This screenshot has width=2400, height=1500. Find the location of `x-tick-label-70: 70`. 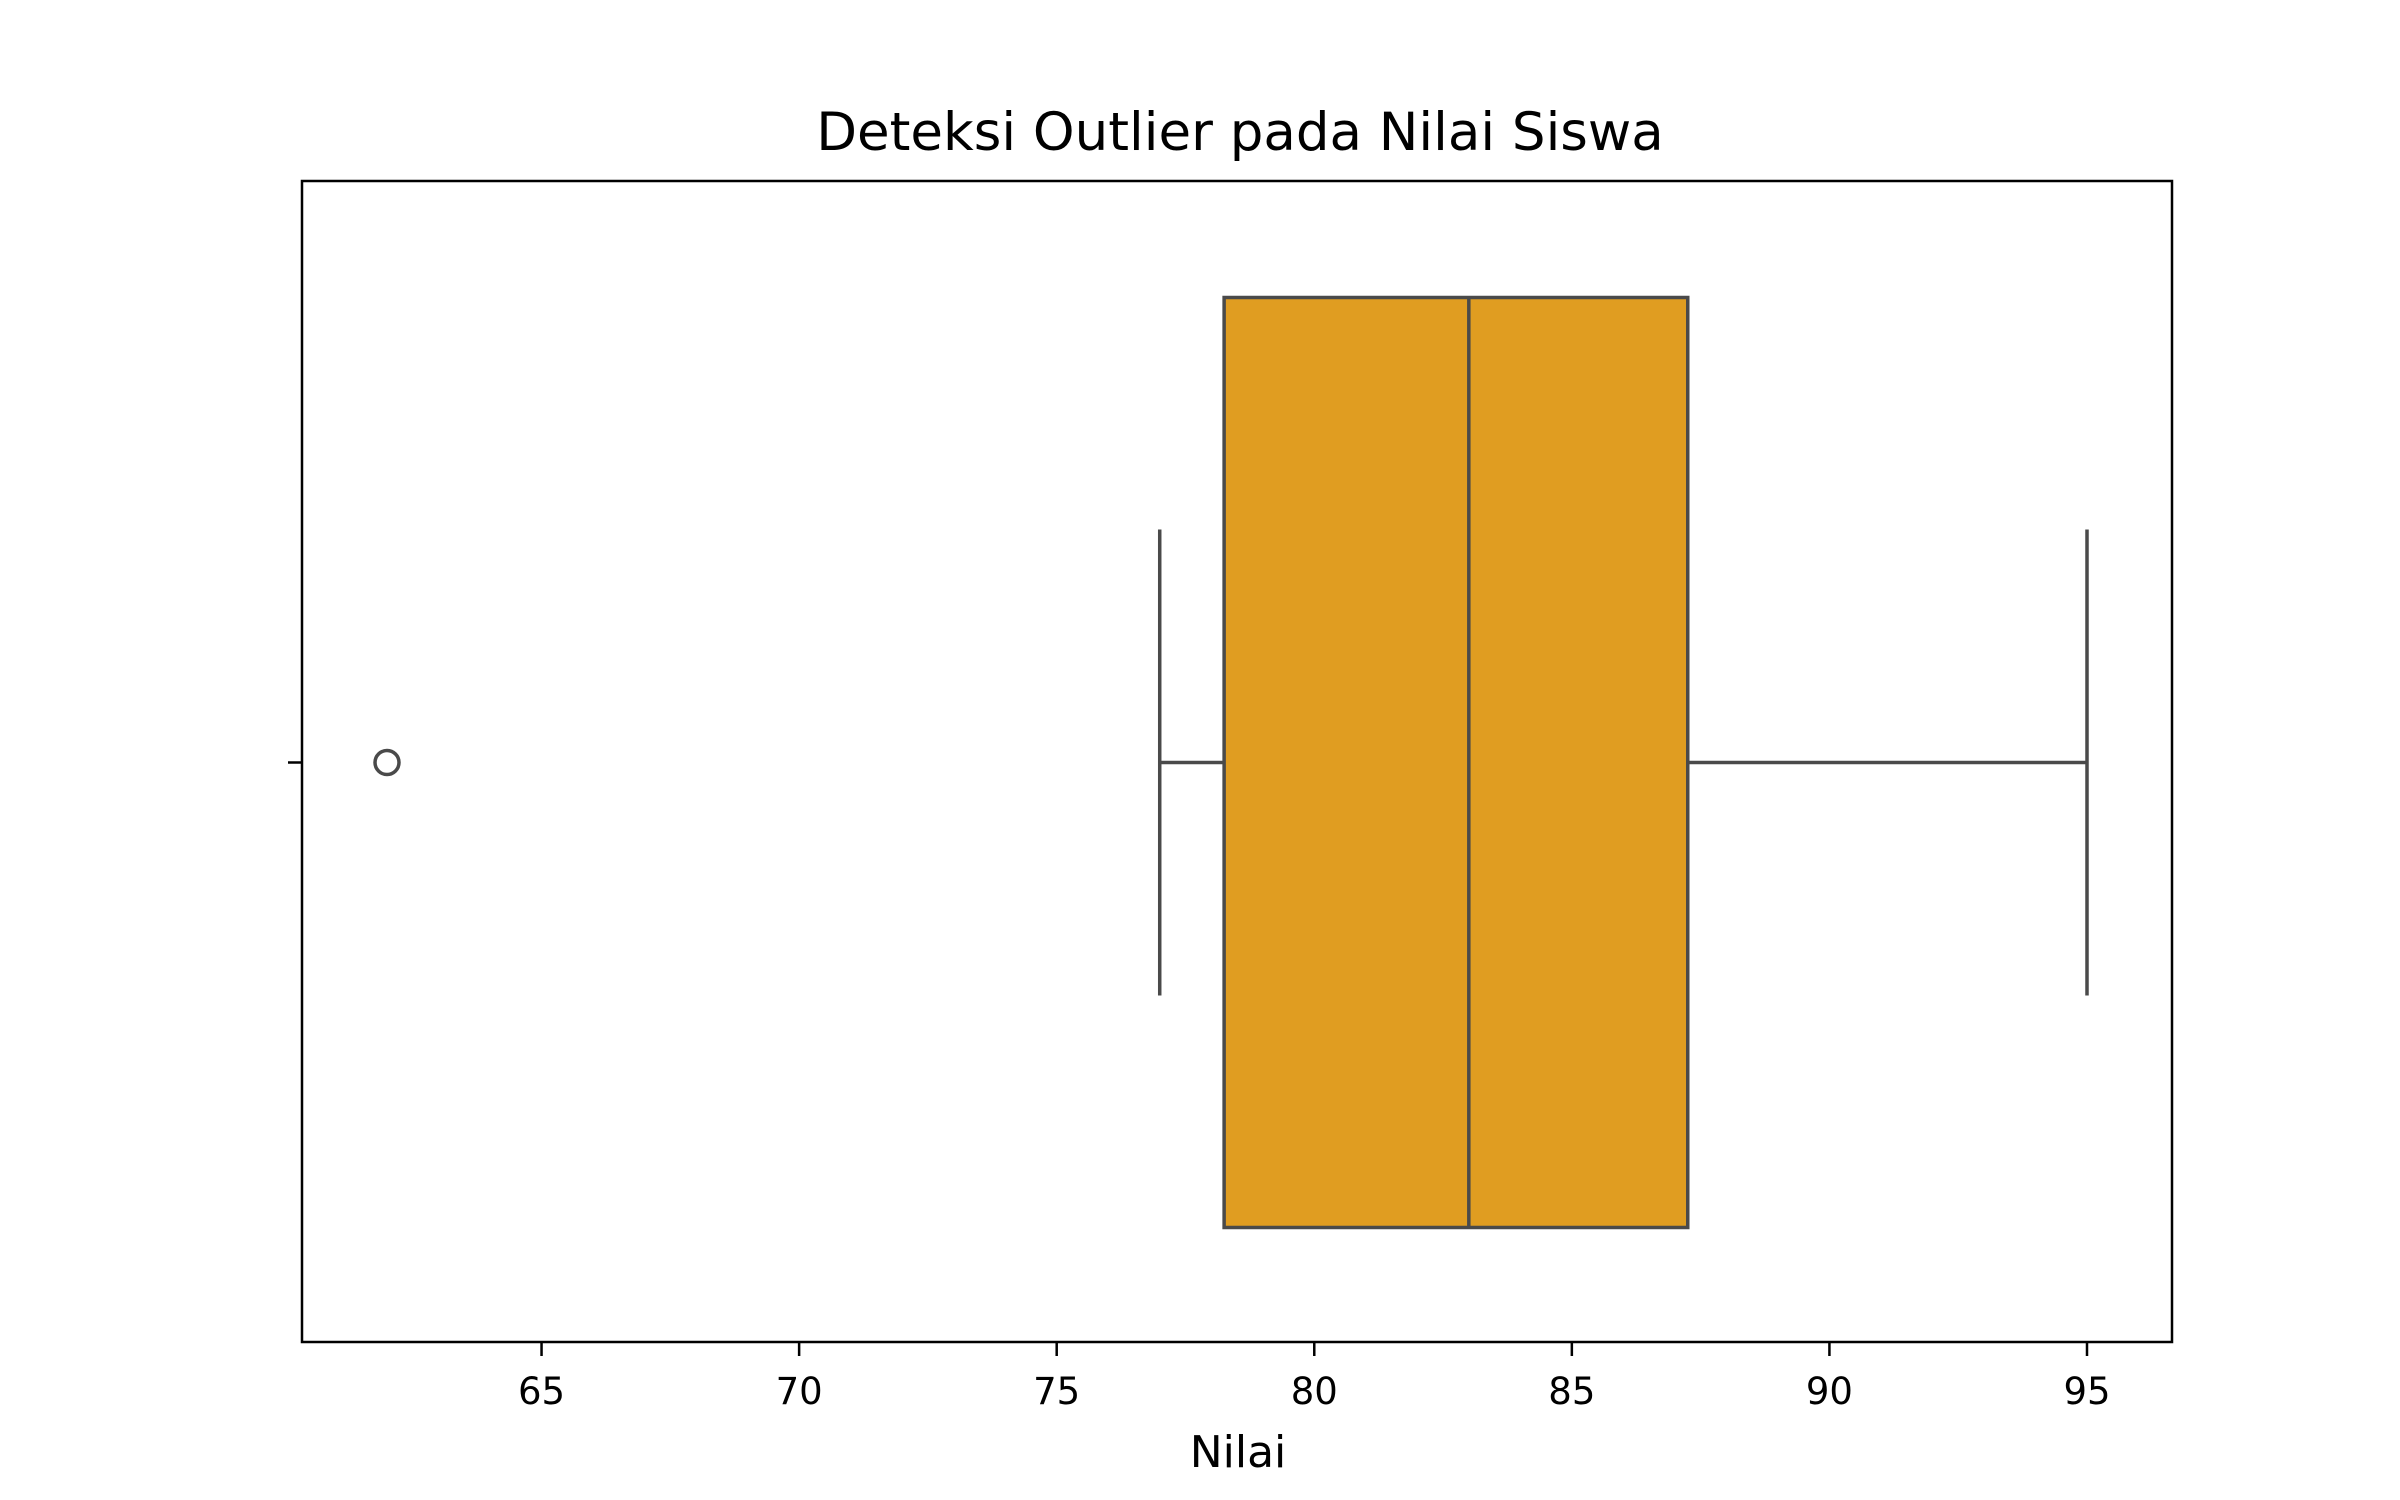

x-tick-label-70: 70 is located at coordinates (799, 1391).